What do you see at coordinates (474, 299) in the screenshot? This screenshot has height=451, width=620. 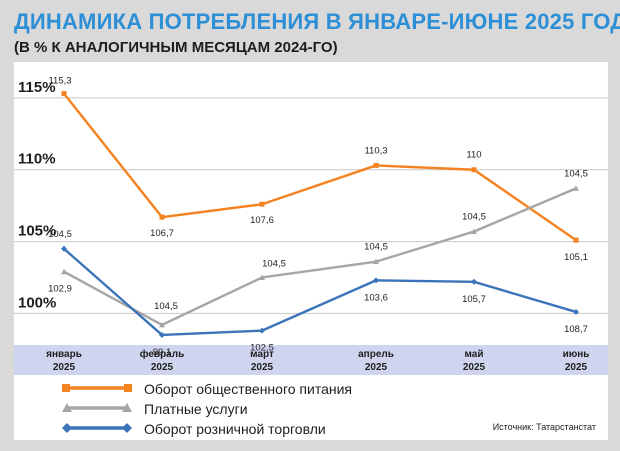 I see `data-label-blue: 105,7` at bounding box center [474, 299].